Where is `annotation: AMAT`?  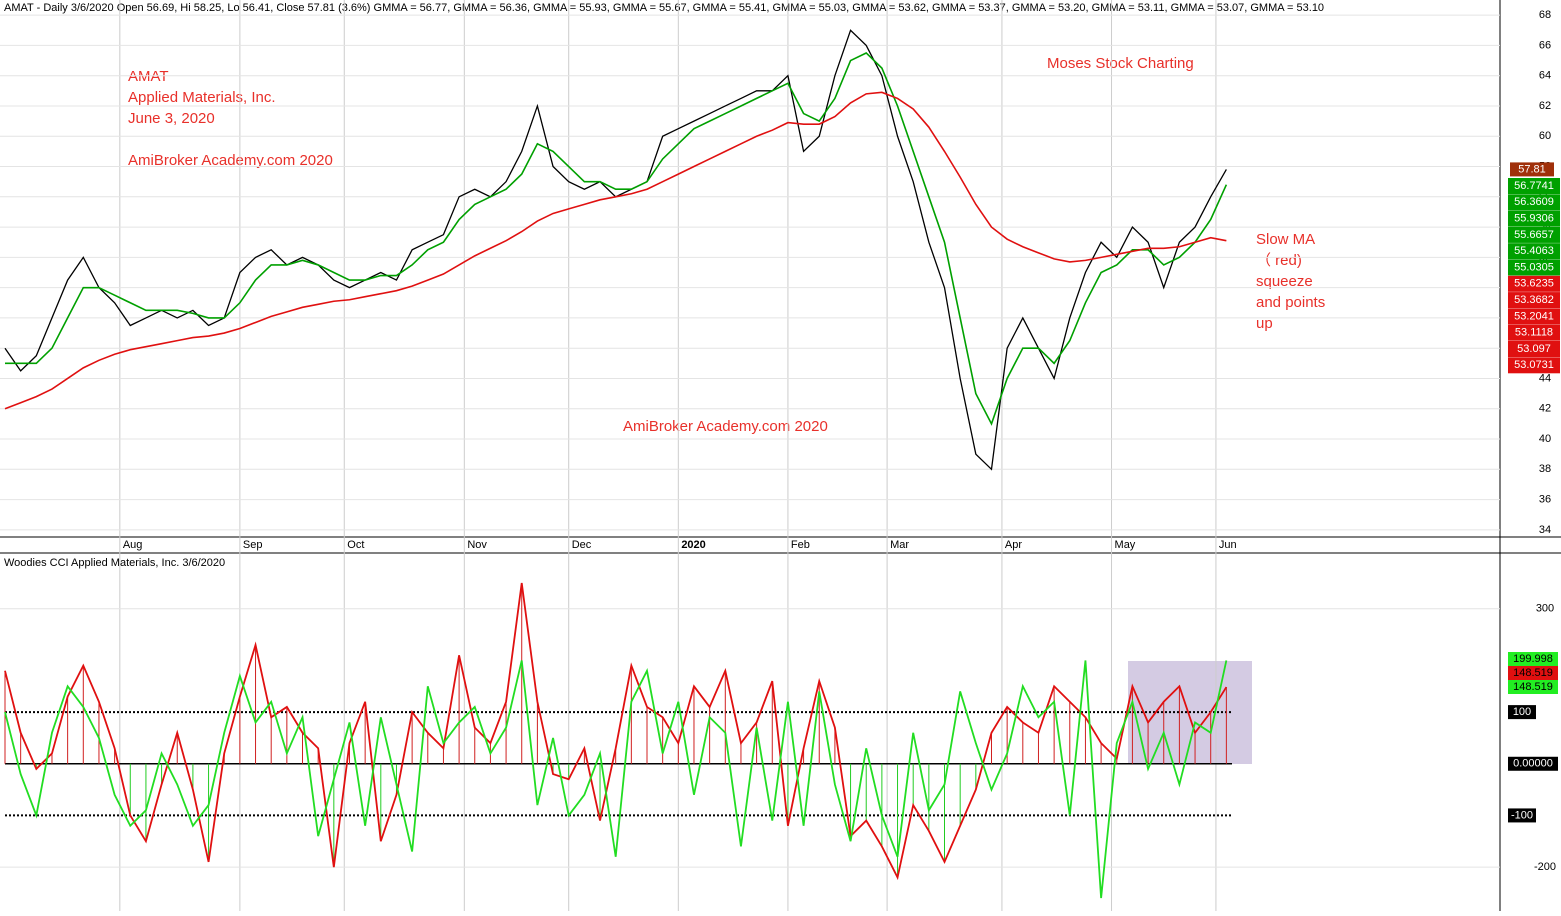
annotation: AMAT is located at coordinates (148, 76).